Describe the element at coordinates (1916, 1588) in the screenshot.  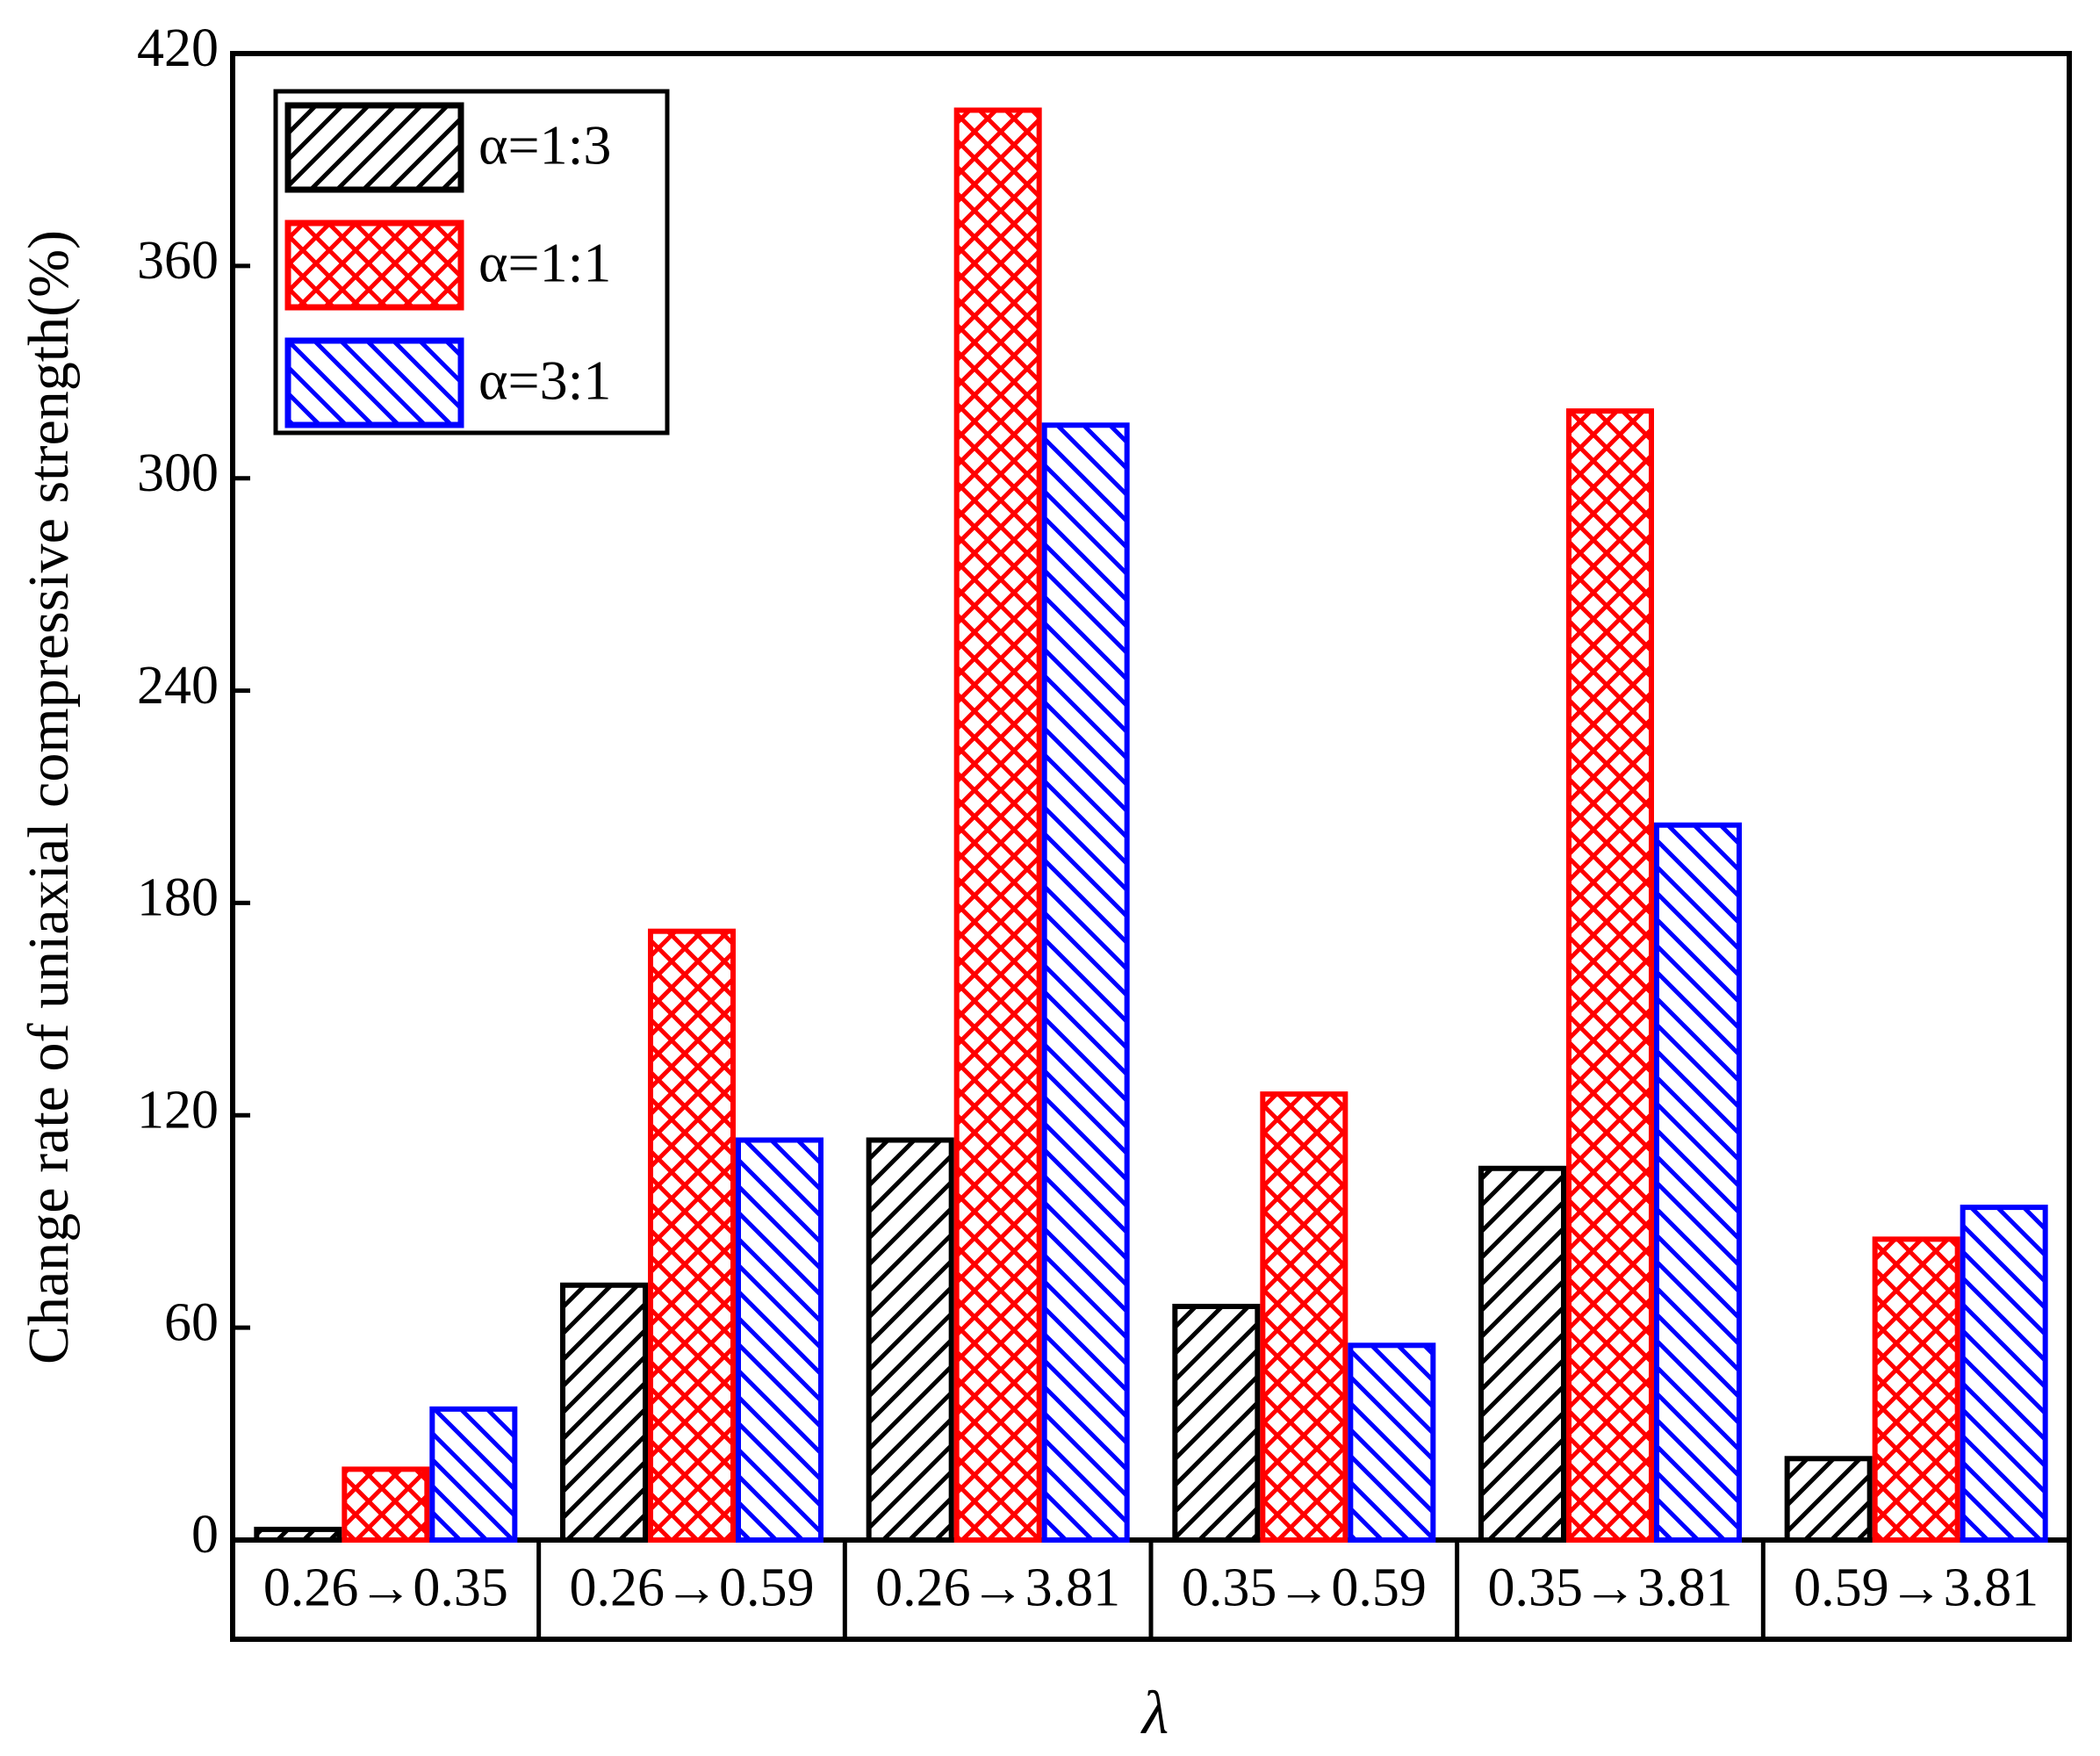
I see `x-tick-label: 0.59→3.81` at that location.